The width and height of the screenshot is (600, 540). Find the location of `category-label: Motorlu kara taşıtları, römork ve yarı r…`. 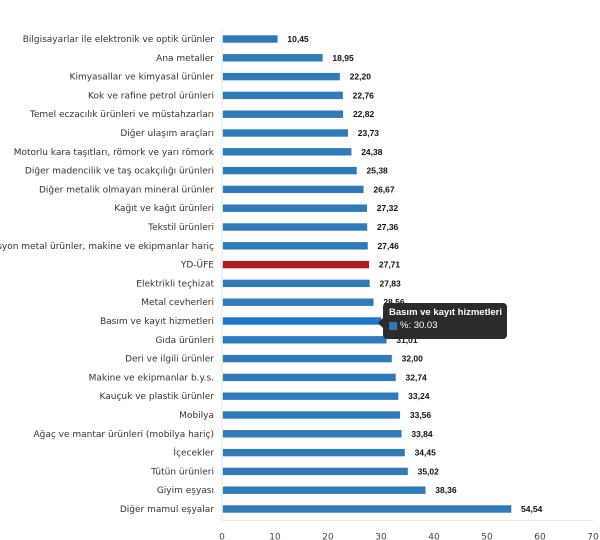

category-label: Motorlu kara taşıtları, römork ve yarı r… is located at coordinates (114, 153).